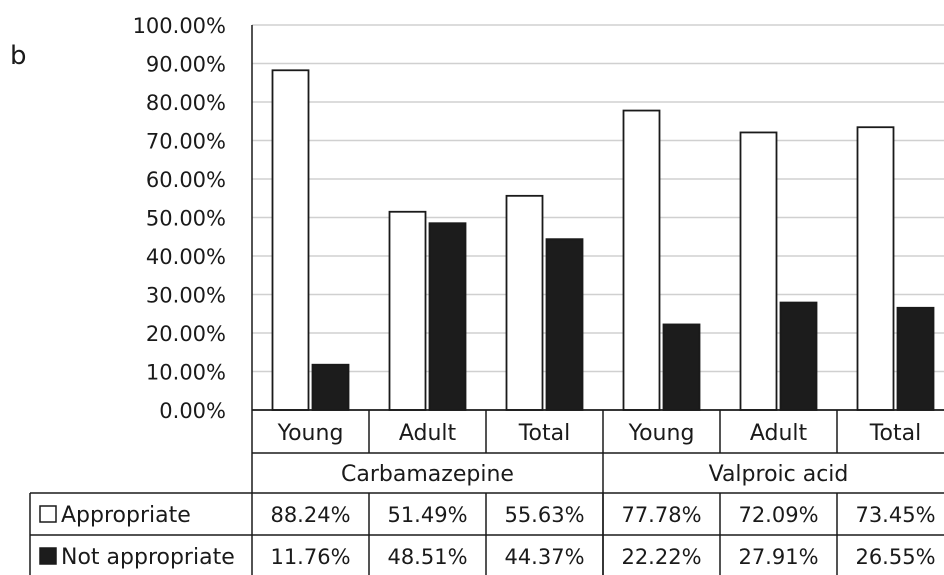 This screenshot has height=575, width=944. What do you see at coordinates (126, 515) in the screenshot?
I see `legend-label: Appropriate` at bounding box center [126, 515].